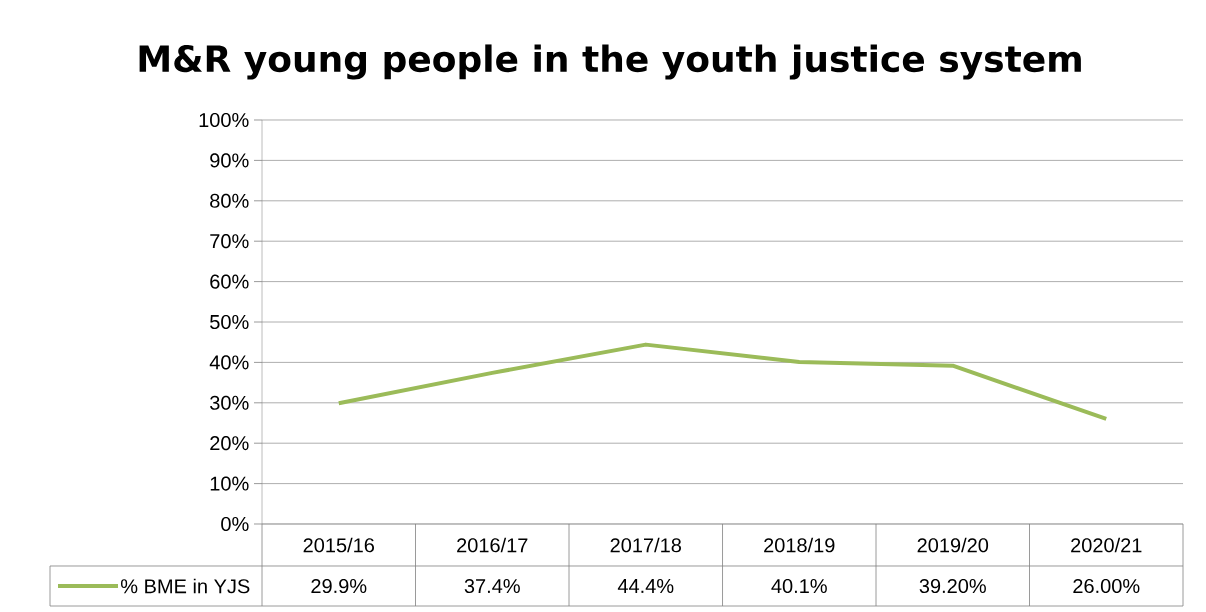  I want to click on data-label: 26.00%, so click(1106, 586).